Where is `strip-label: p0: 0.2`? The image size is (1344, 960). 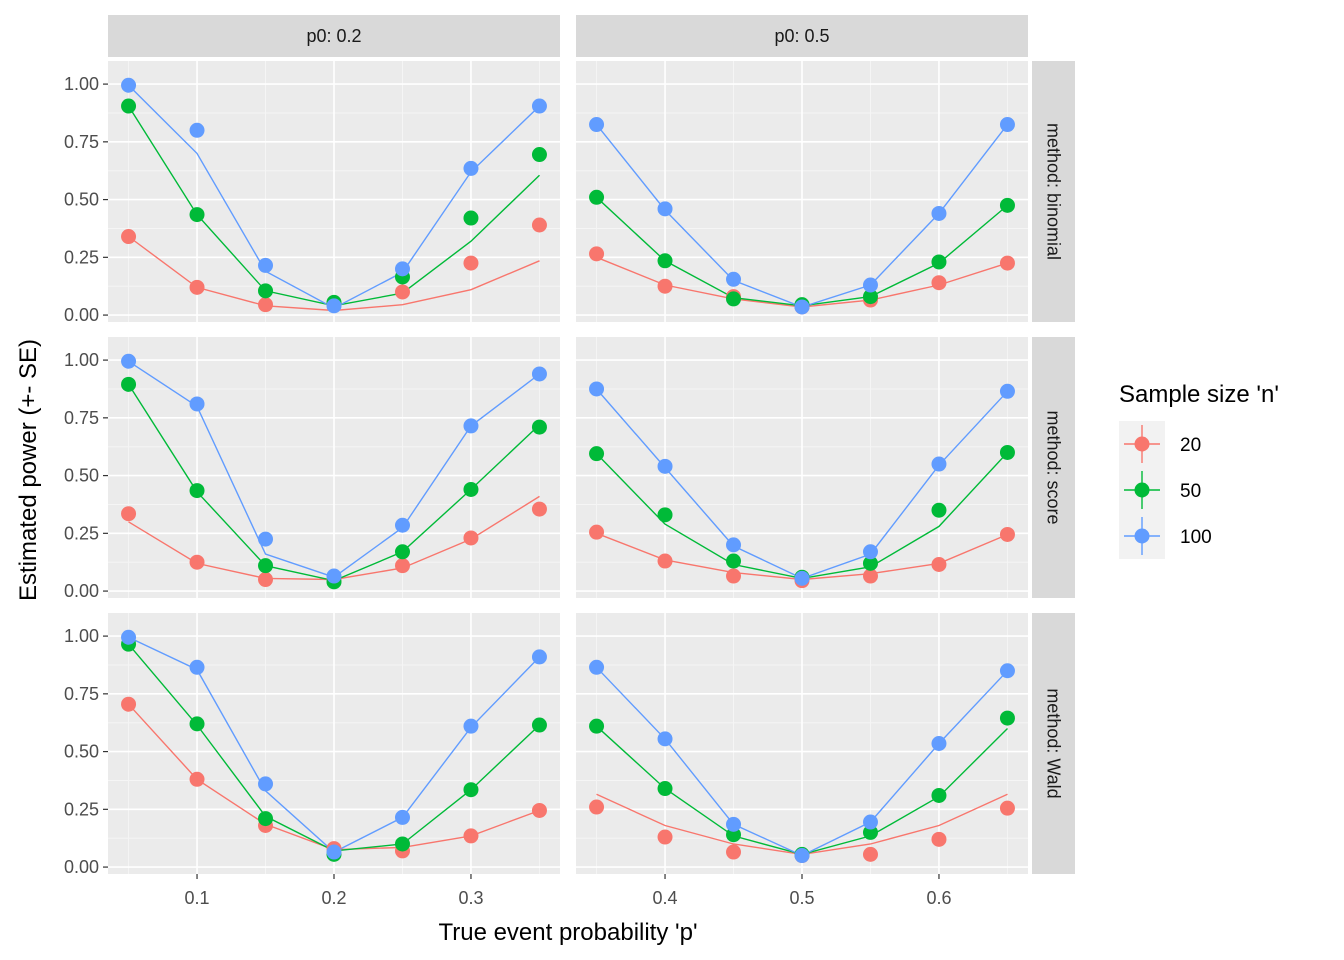 strip-label: p0: 0.2 is located at coordinates (333, 36).